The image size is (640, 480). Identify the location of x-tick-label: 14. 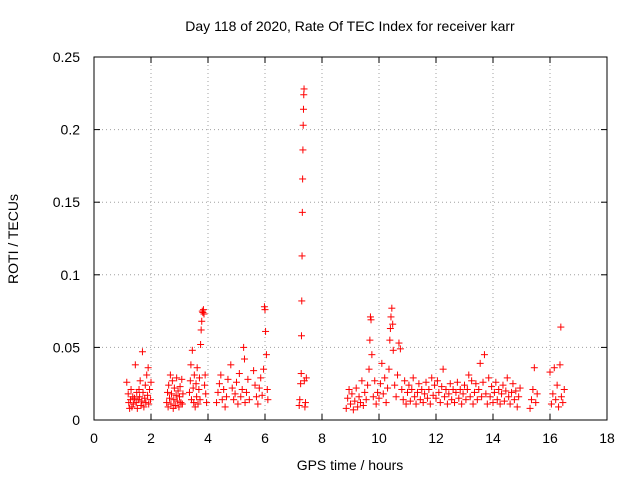
(493, 438).